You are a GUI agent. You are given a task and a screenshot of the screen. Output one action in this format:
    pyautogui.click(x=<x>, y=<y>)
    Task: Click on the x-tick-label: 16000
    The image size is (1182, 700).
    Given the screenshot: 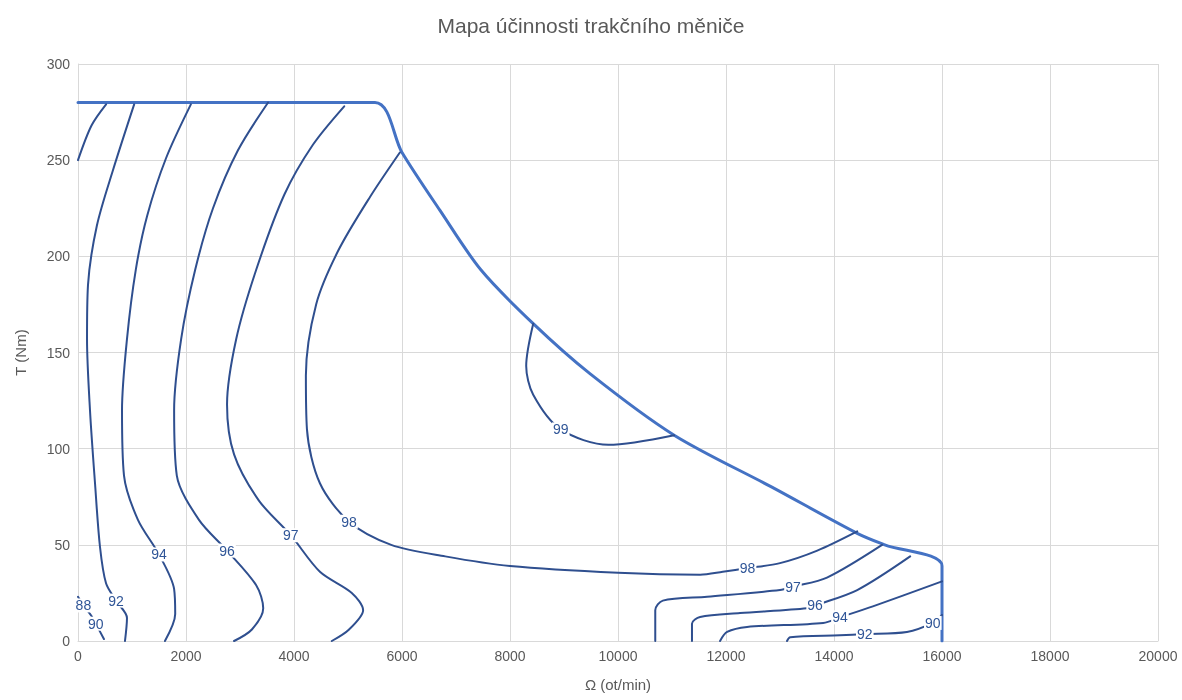 What is the action you would take?
    pyautogui.click(x=942, y=656)
    